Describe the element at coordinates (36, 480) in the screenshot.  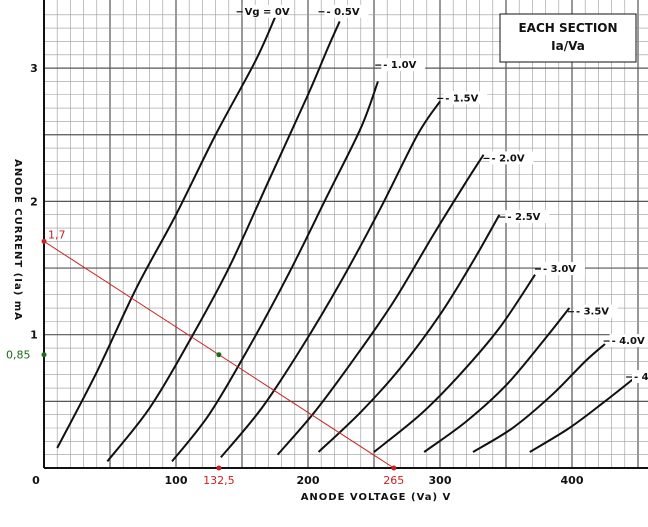
I see `x-tick-label: 0` at that location.